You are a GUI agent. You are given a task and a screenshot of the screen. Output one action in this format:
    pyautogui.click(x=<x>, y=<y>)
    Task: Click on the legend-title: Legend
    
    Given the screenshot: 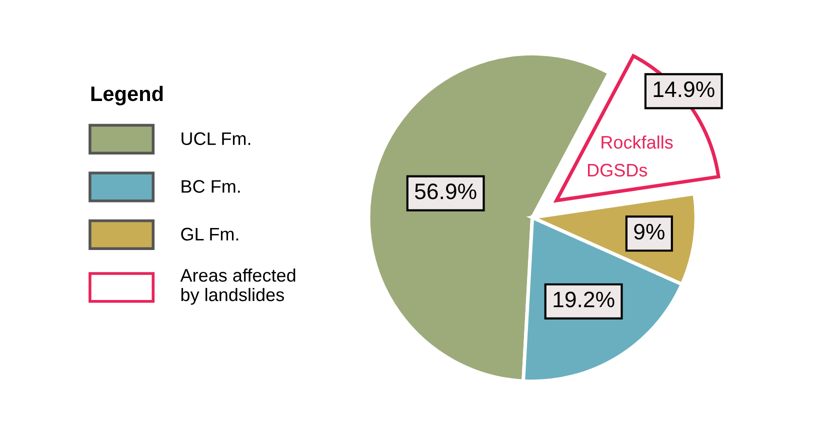 What is the action you would take?
    pyautogui.click(x=127, y=96)
    